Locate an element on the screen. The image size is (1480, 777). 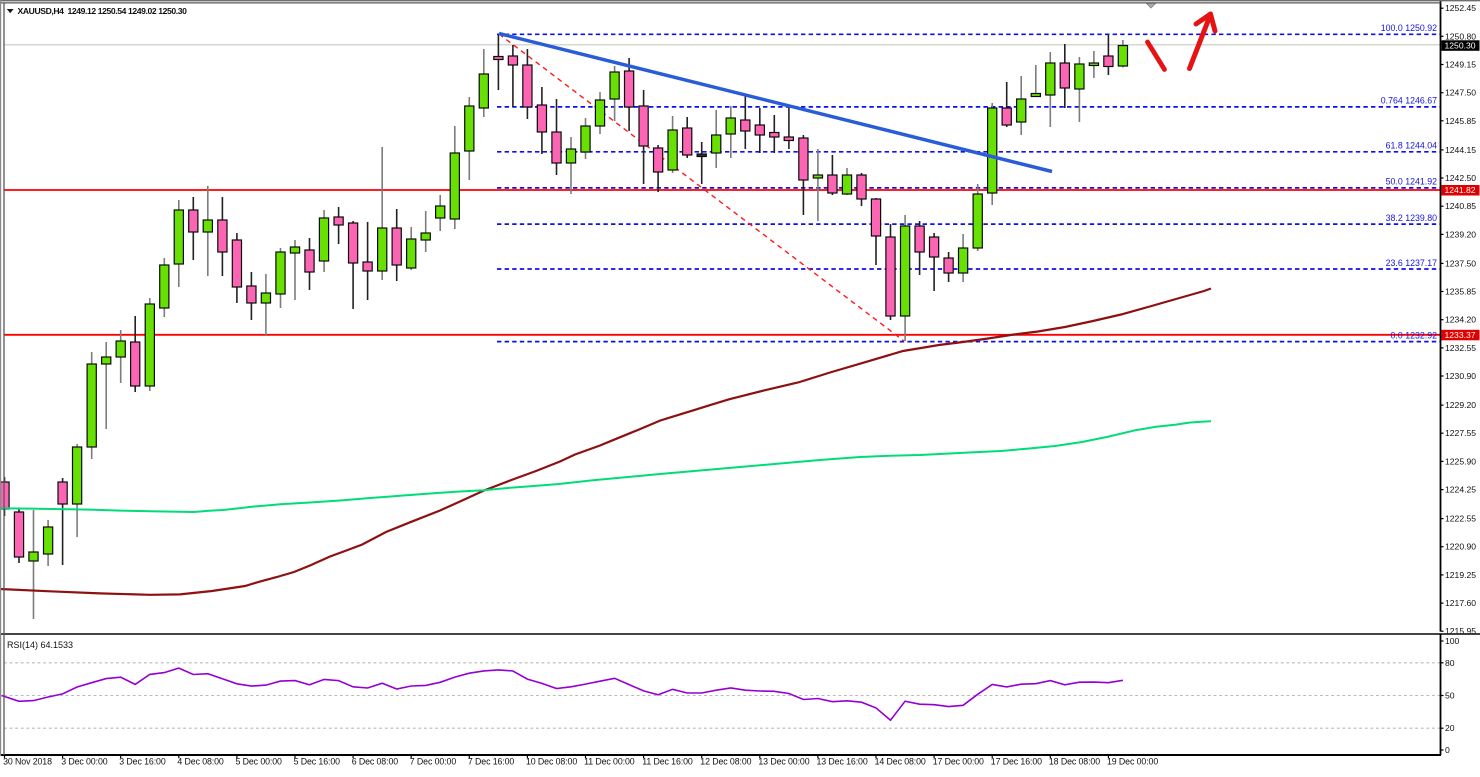
svg-text: 17 Dec 16:00 is located at coordinates (1016, 762).